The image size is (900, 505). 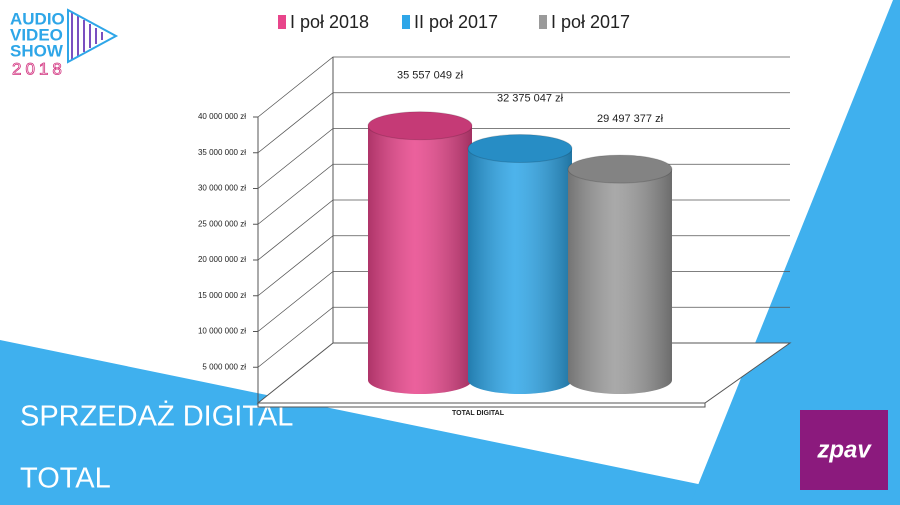 What do you see at coordinates (481, 405) in the screenshot?
I see `chart-floor` at bounding box center [481, 405].